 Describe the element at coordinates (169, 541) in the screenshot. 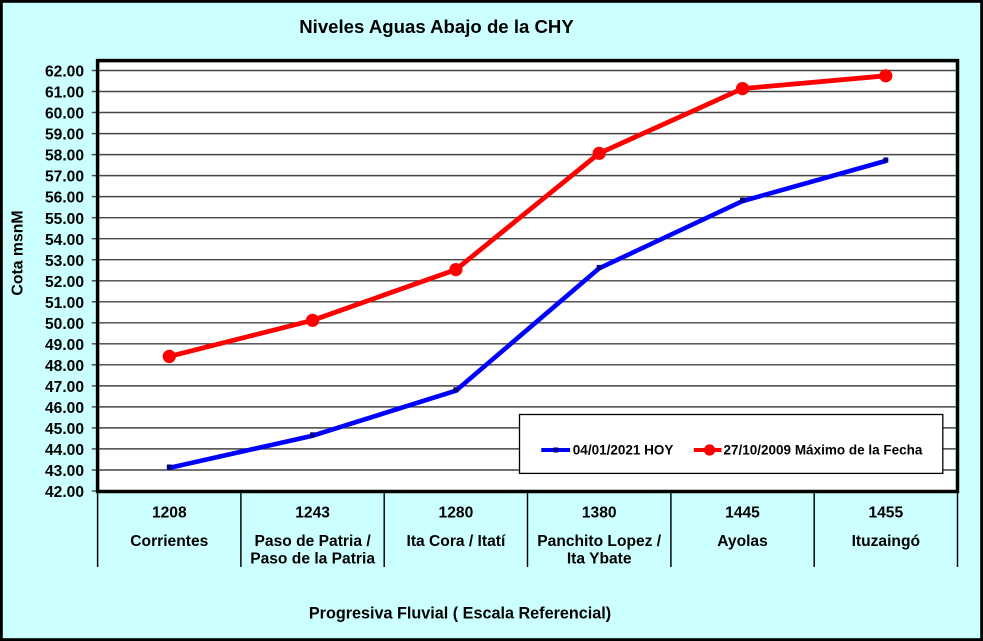

I see `svg-text: Corrientes` at that location.